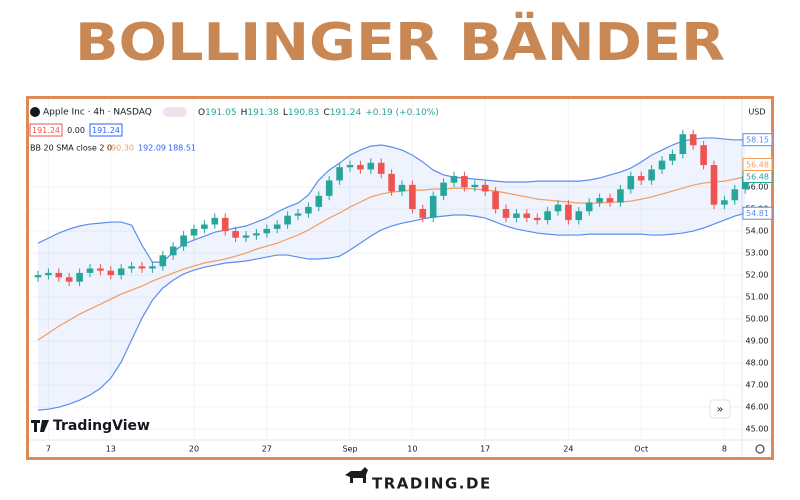 Image resolution: width=800 pixels, height=500 pixels. Describe the element at coordinates (152, 148) in the screenshot. I see `indicator-upper: 192.09` at that location.